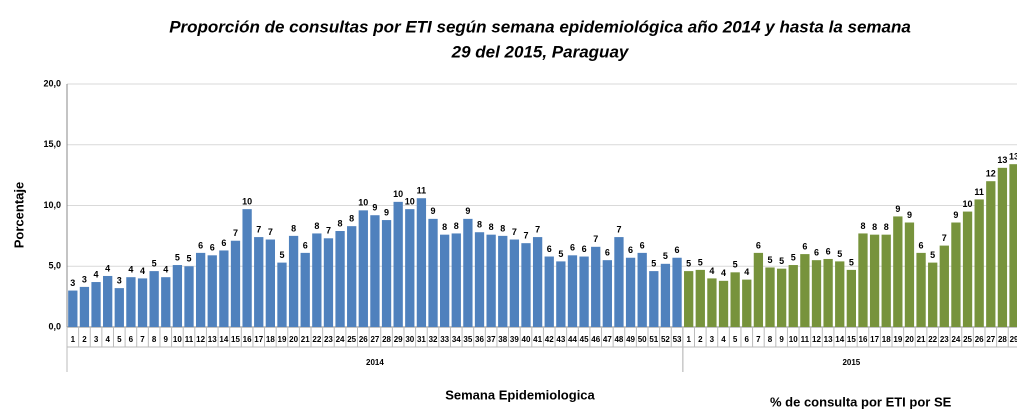  What do you see at coordinates (816, 339) in the screenshot?
I see `x-tick-label: 12` at bounding box center [816, 339].